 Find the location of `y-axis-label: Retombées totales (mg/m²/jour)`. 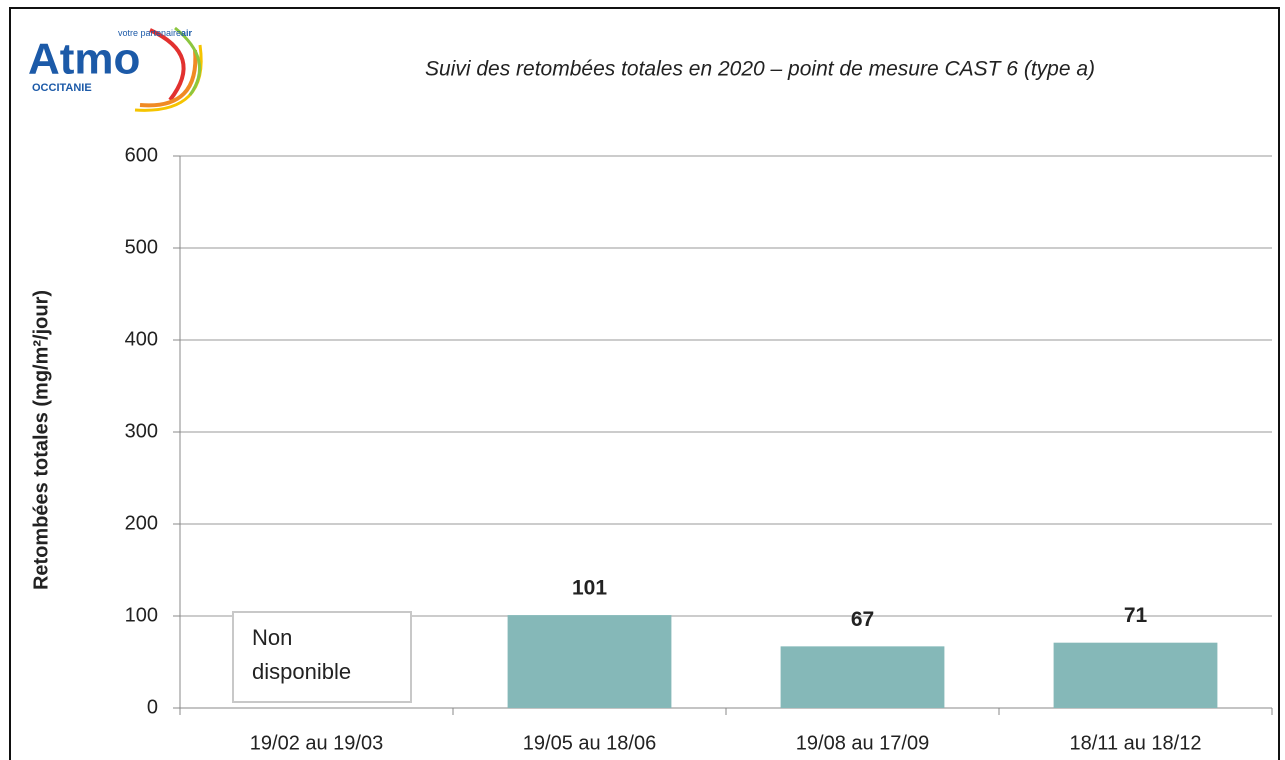

y-axis-label: Retombées totales (mg/m²/jour) is located at coordinates (41, 440).